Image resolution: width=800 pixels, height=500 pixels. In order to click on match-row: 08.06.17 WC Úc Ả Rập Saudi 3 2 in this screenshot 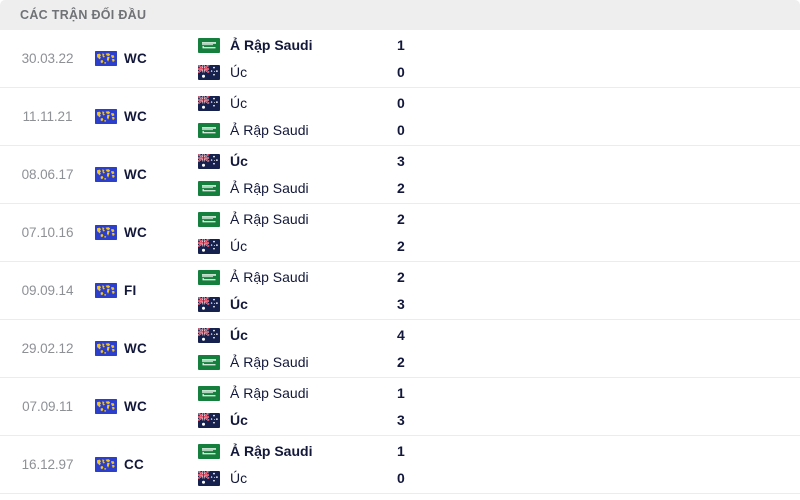, I will do `click(400, 175)`.